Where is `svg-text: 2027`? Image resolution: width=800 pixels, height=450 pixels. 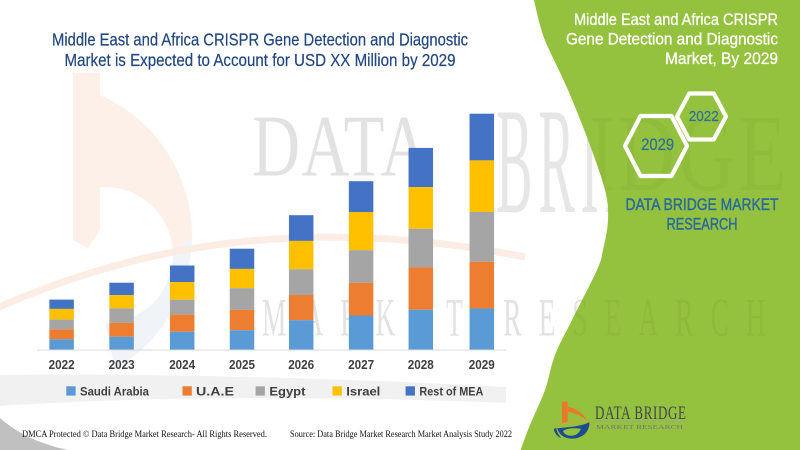
svg-text: 2027 is located at coordinates (361, 365).